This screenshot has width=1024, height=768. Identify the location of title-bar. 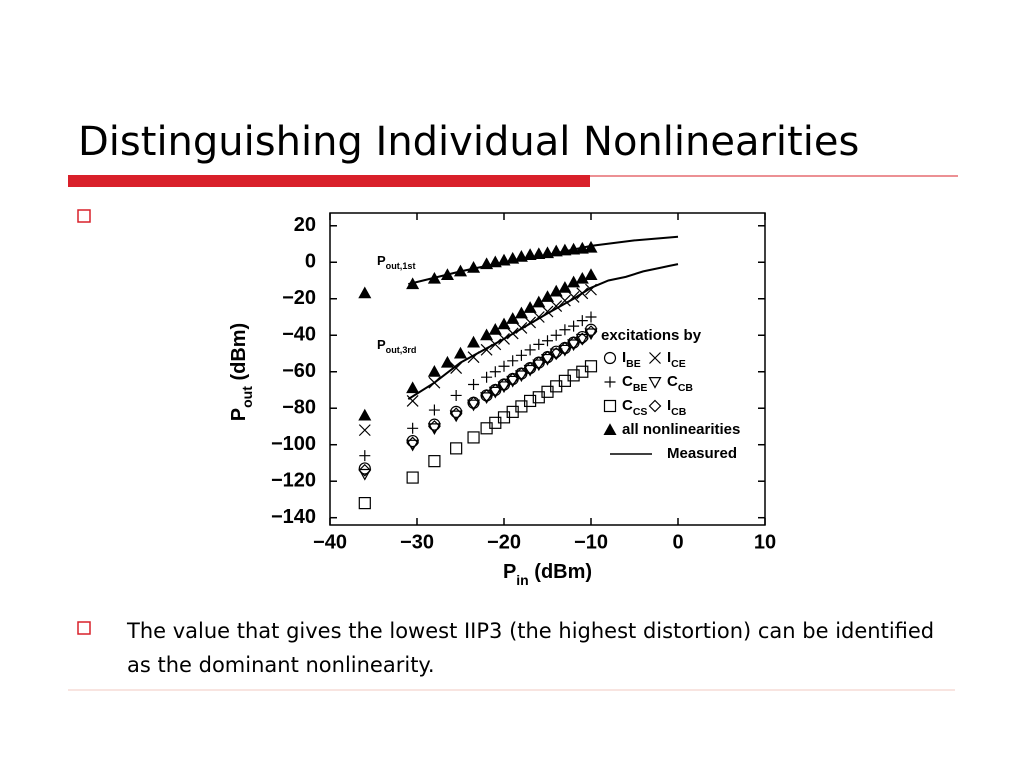
(329, 181).